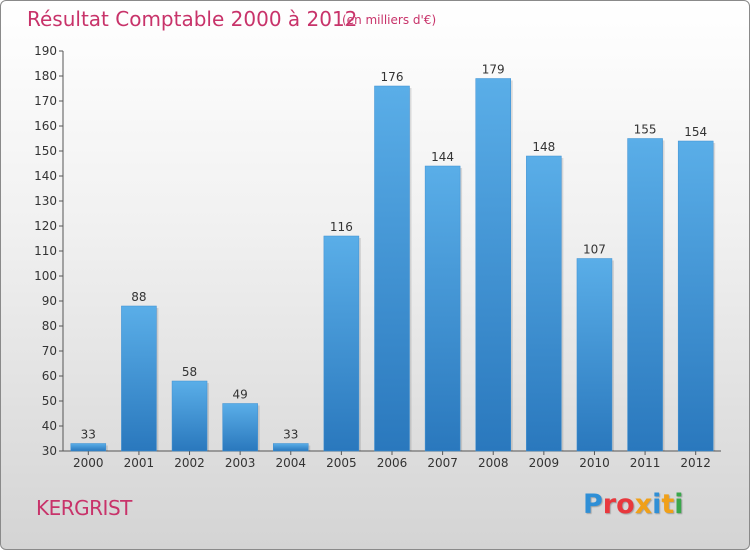 The height and width of the screenshot is (550, 750). I want to click on x-tick-label: 2002, so click(189, 463).